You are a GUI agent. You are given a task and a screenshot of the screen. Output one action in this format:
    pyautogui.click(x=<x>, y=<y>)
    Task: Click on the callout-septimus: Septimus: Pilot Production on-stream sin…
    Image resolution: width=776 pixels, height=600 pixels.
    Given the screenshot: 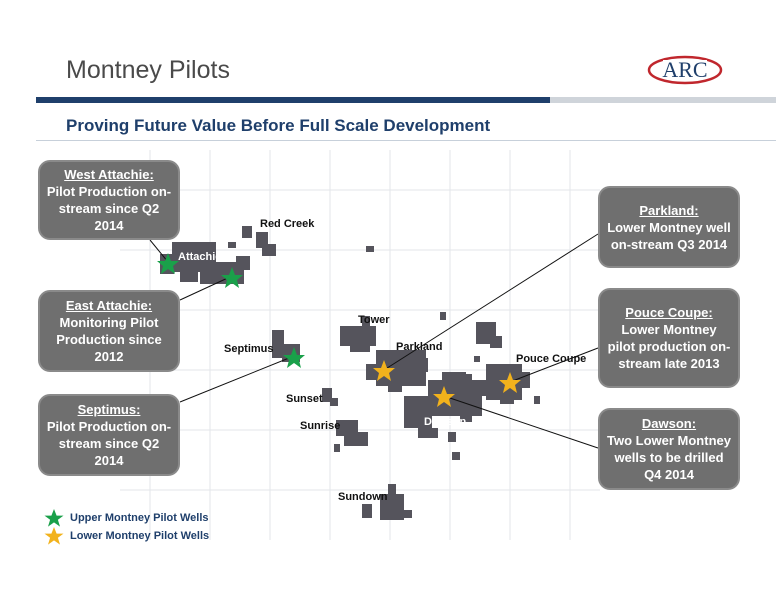 What is the action you would take?
    pyautogui.click(x=109, y=435)
    